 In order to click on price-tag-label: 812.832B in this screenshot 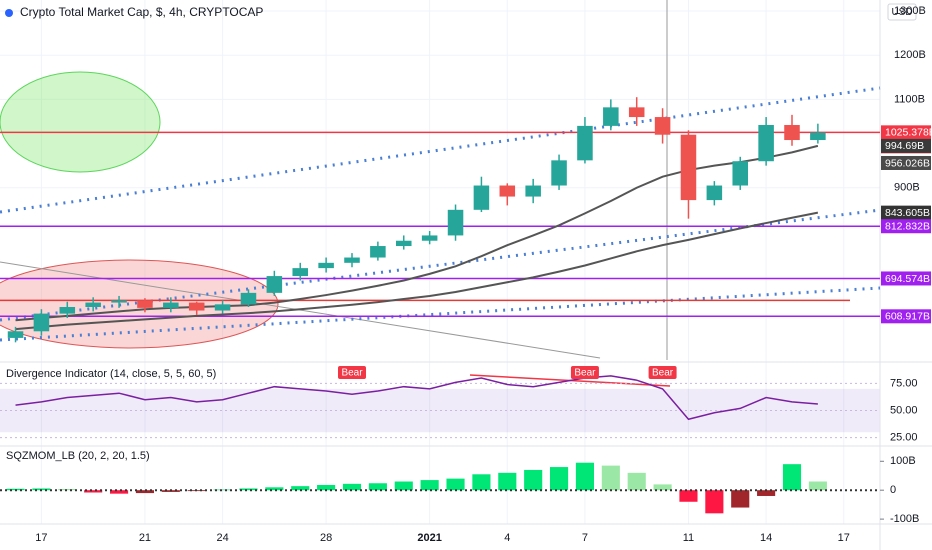, I will do `click(907, 227)`.